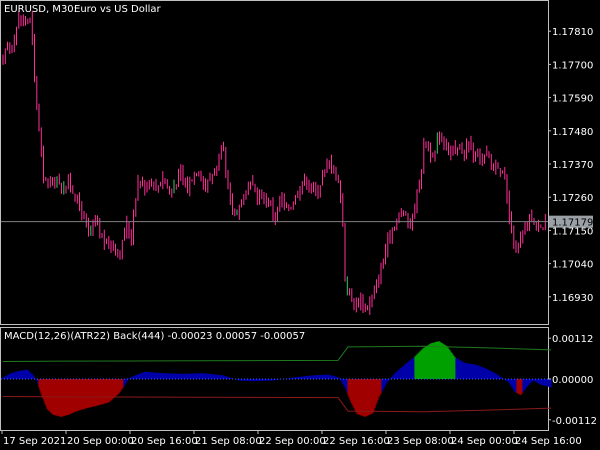  I want to click on time-tick-label: 20 Sep 16:00, so click(164, 441).